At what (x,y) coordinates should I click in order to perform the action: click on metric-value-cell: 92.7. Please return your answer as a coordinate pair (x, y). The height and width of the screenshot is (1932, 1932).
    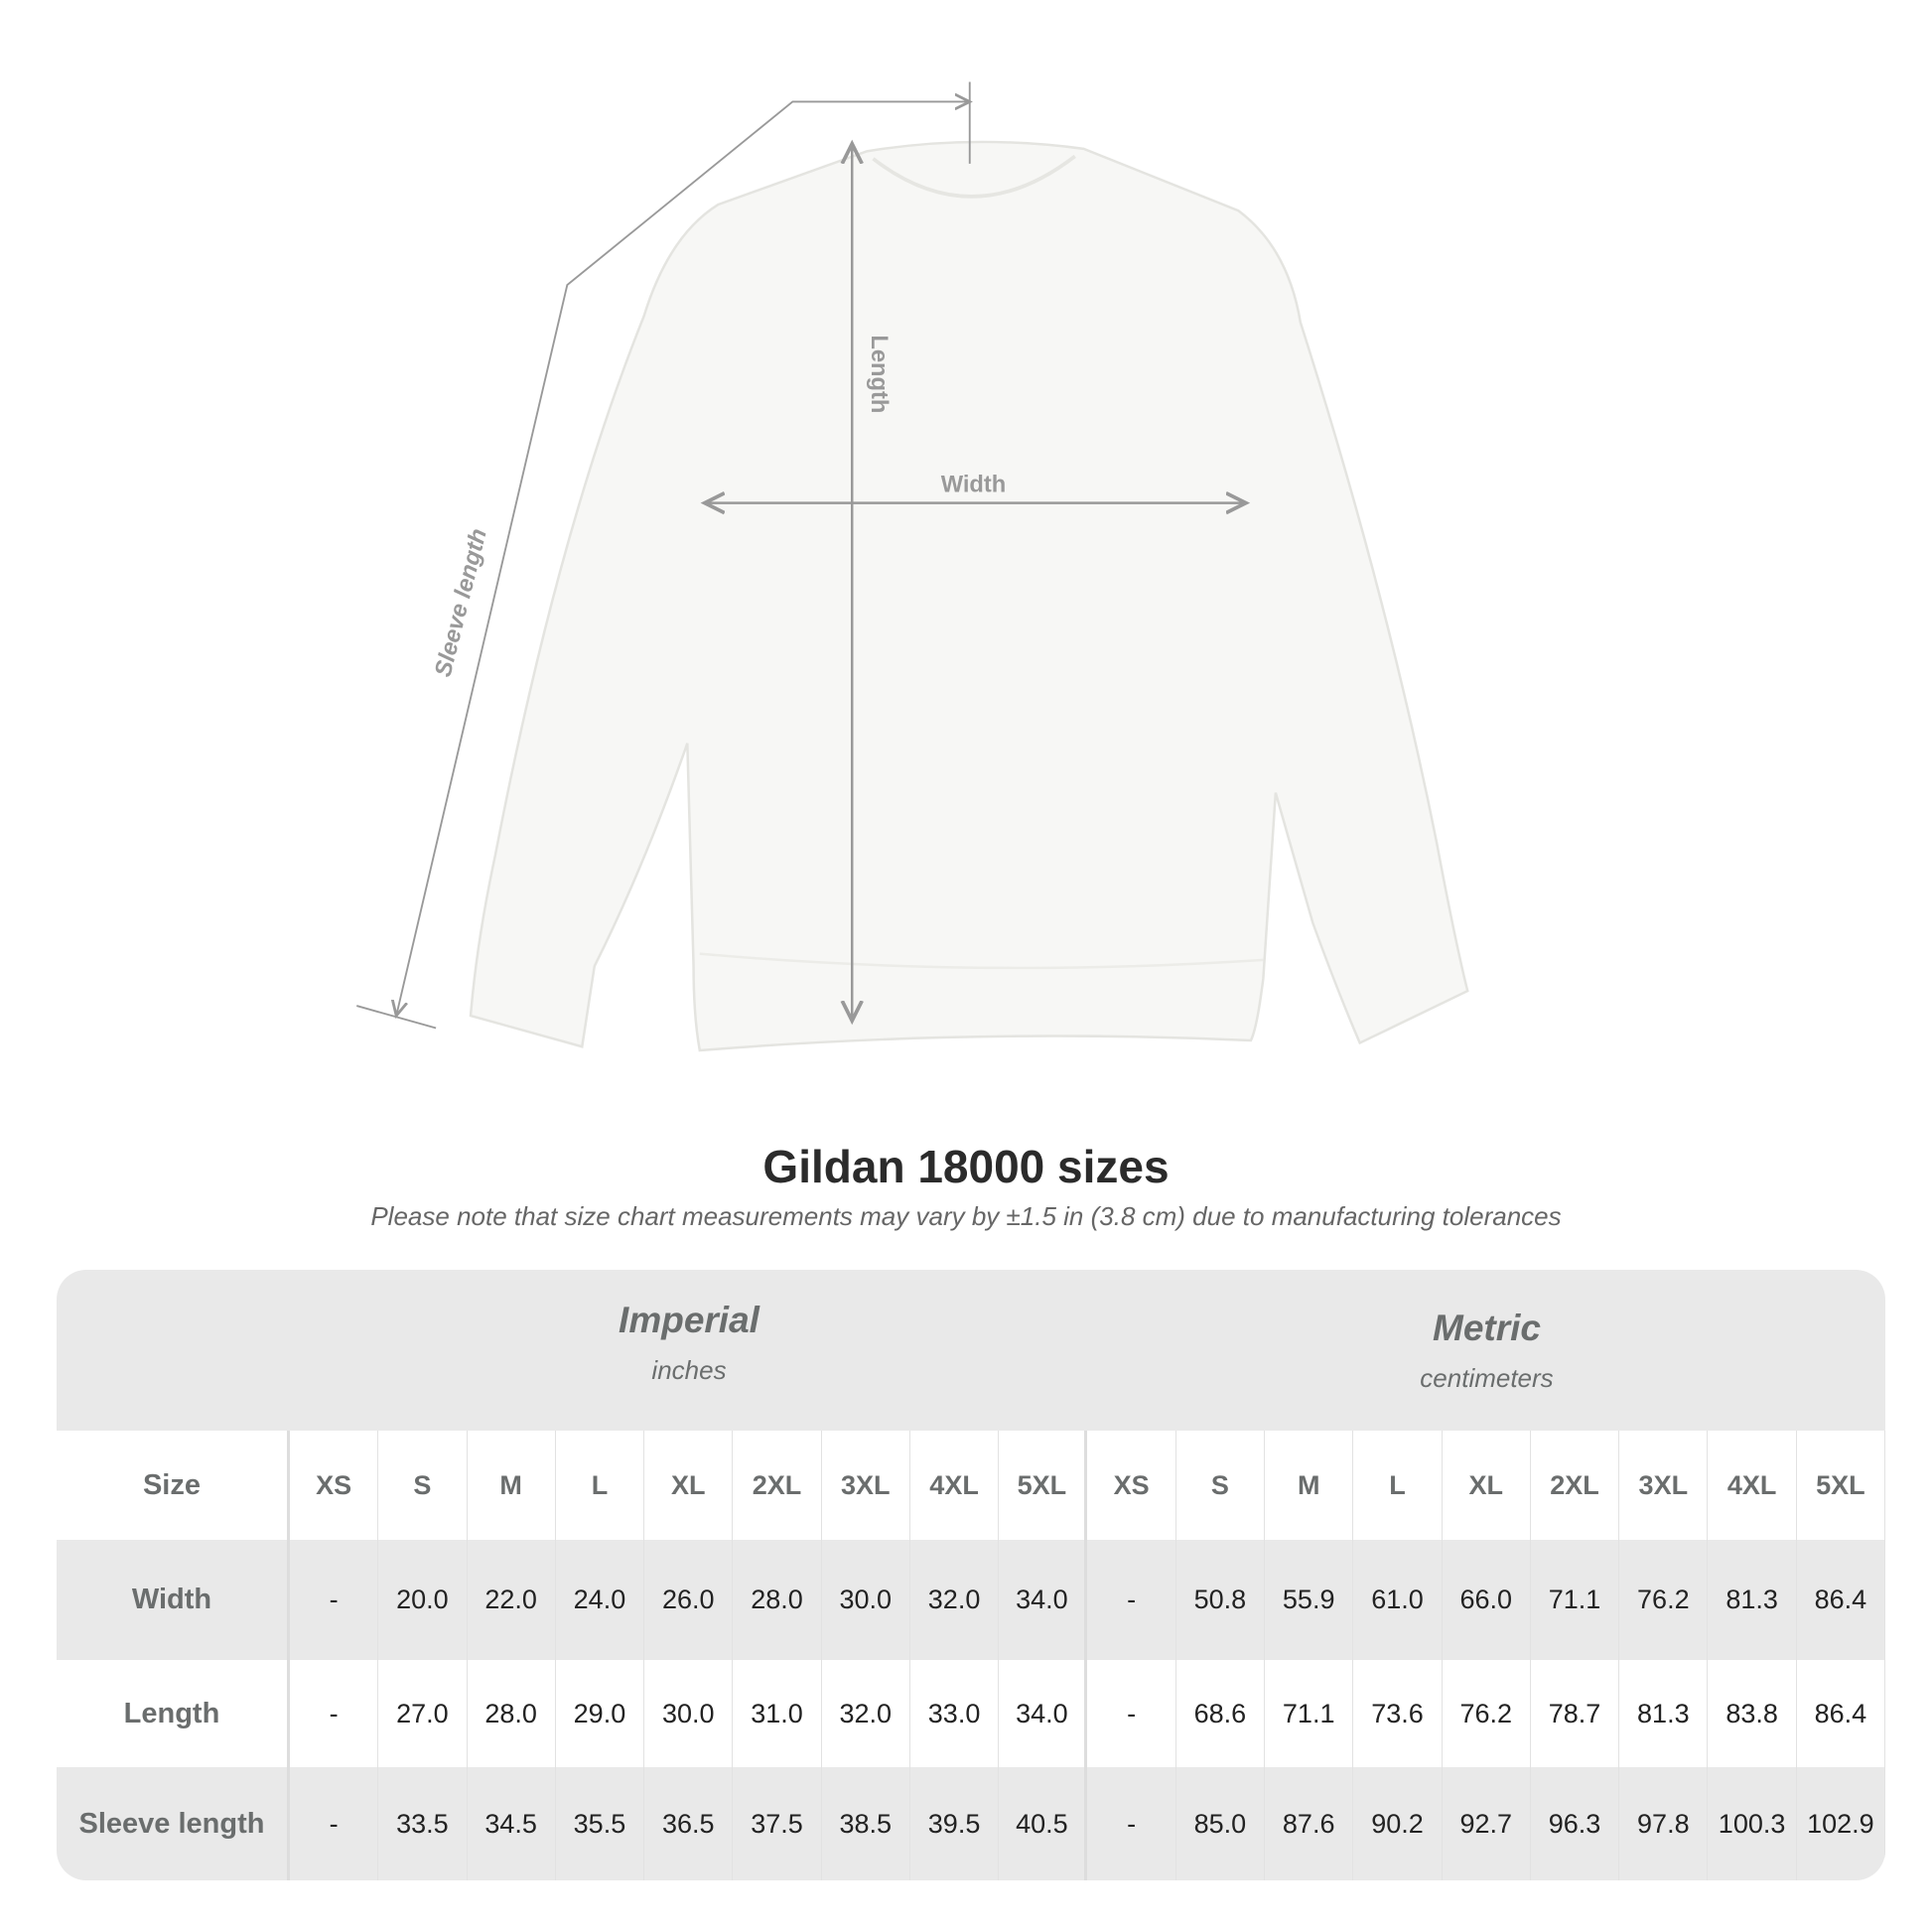
    Looking at the image, I should click on (1487, 1823).